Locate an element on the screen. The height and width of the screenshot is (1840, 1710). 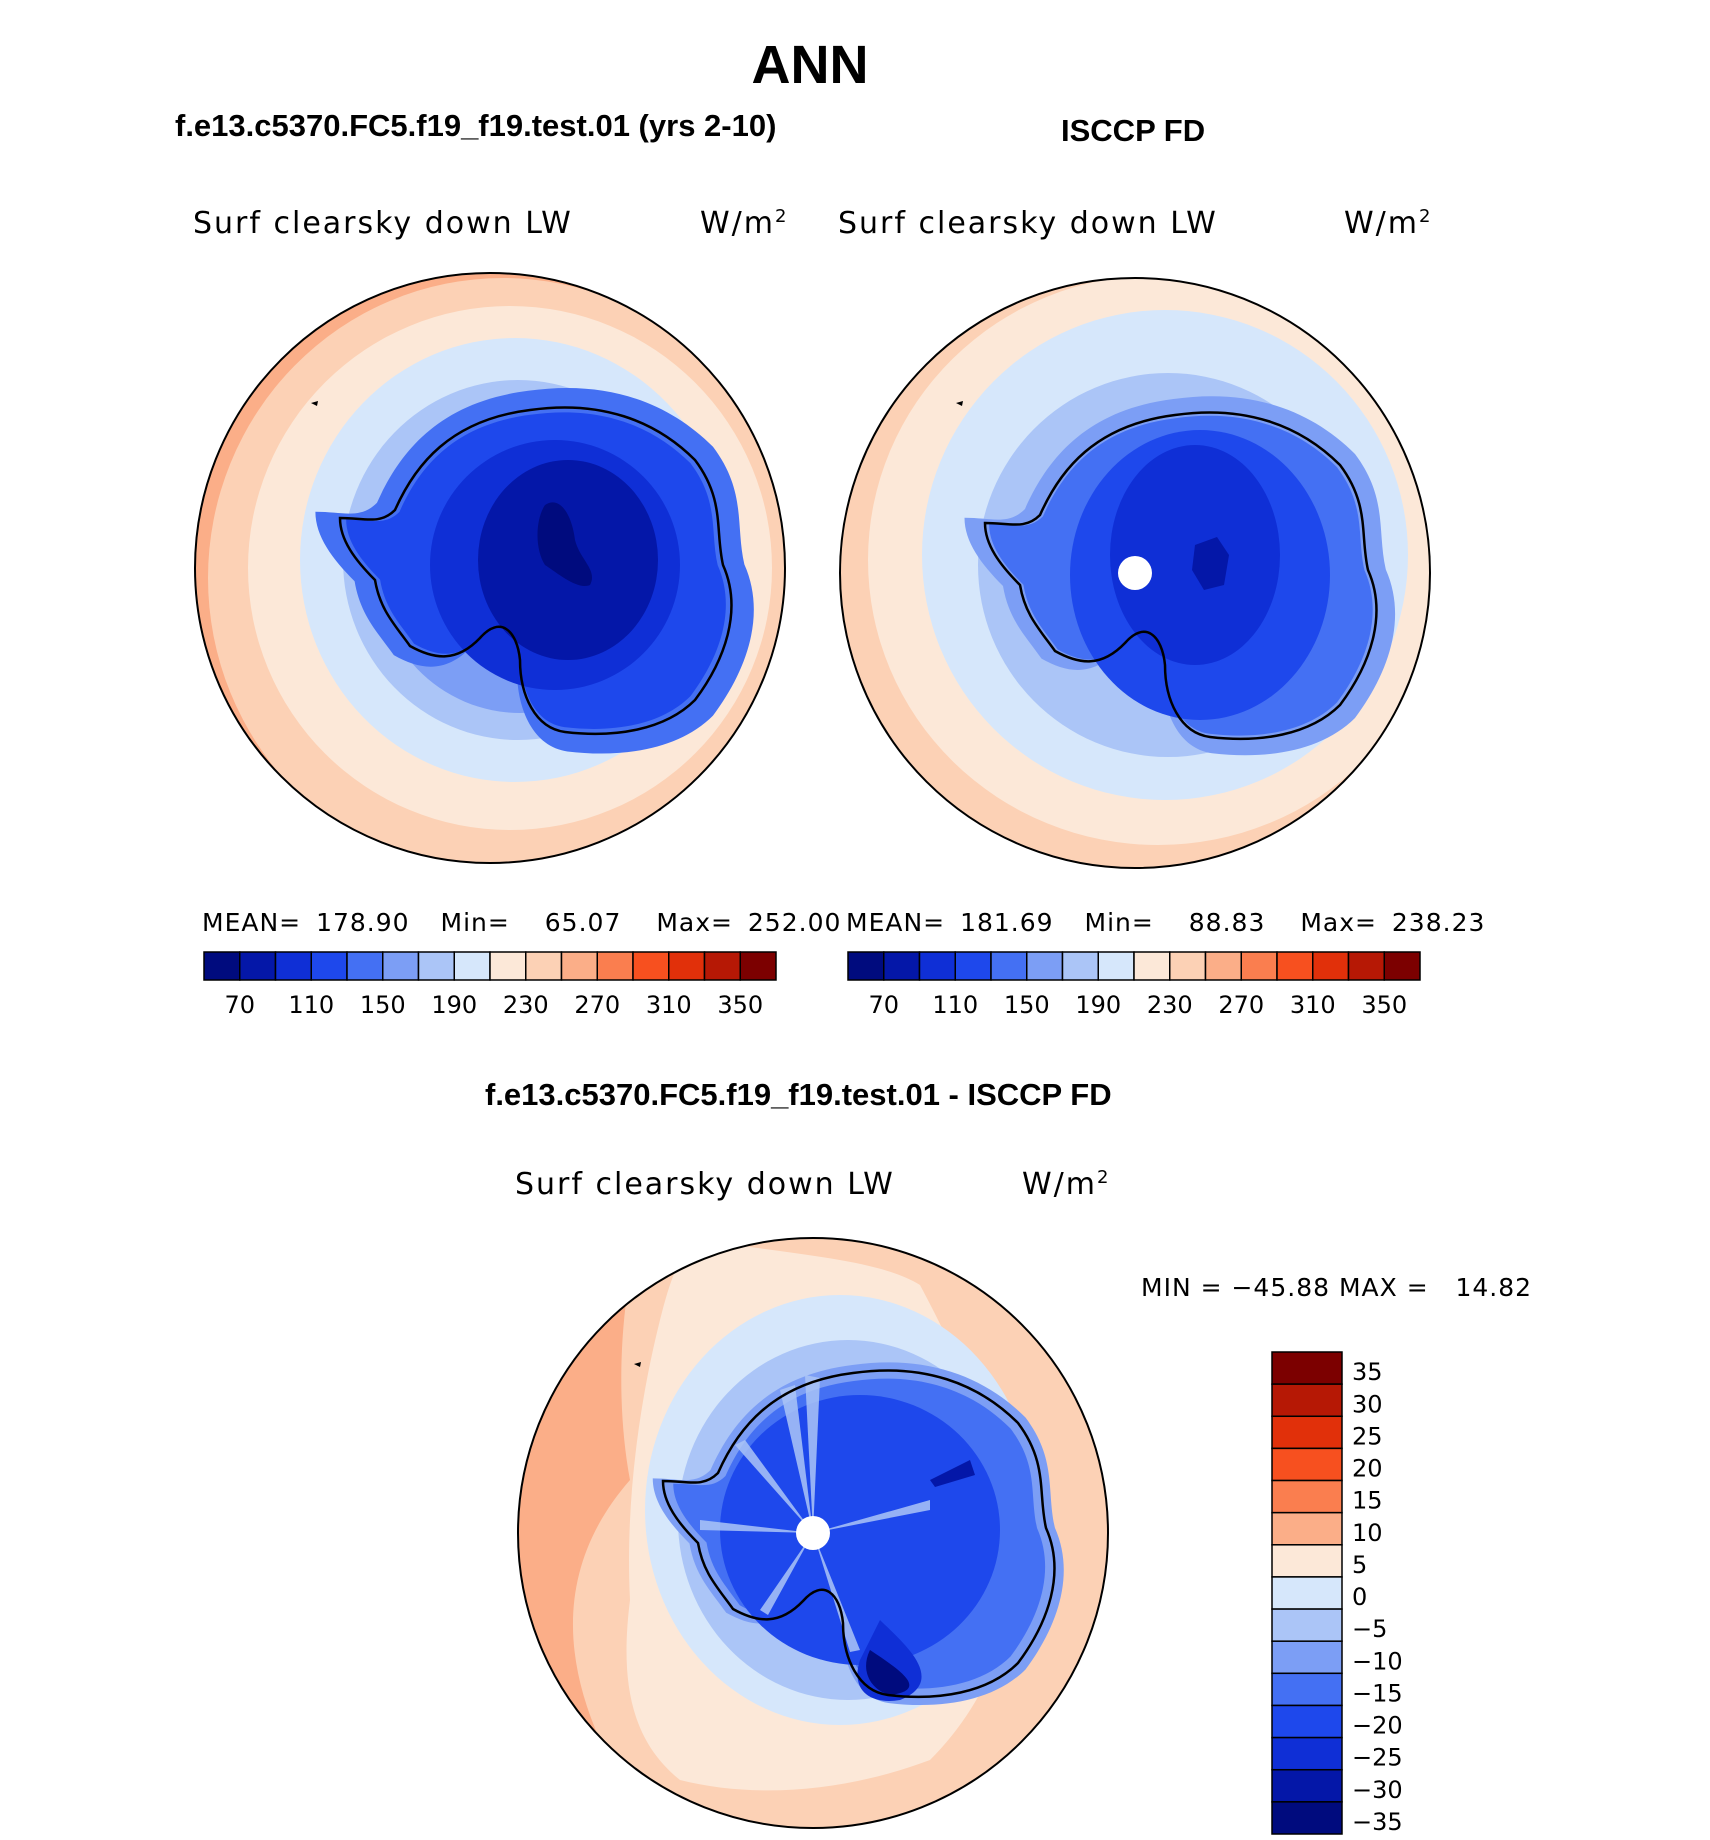
panel-1-colorbar-tick-label: 230 is located at coordinates (526, 1005).